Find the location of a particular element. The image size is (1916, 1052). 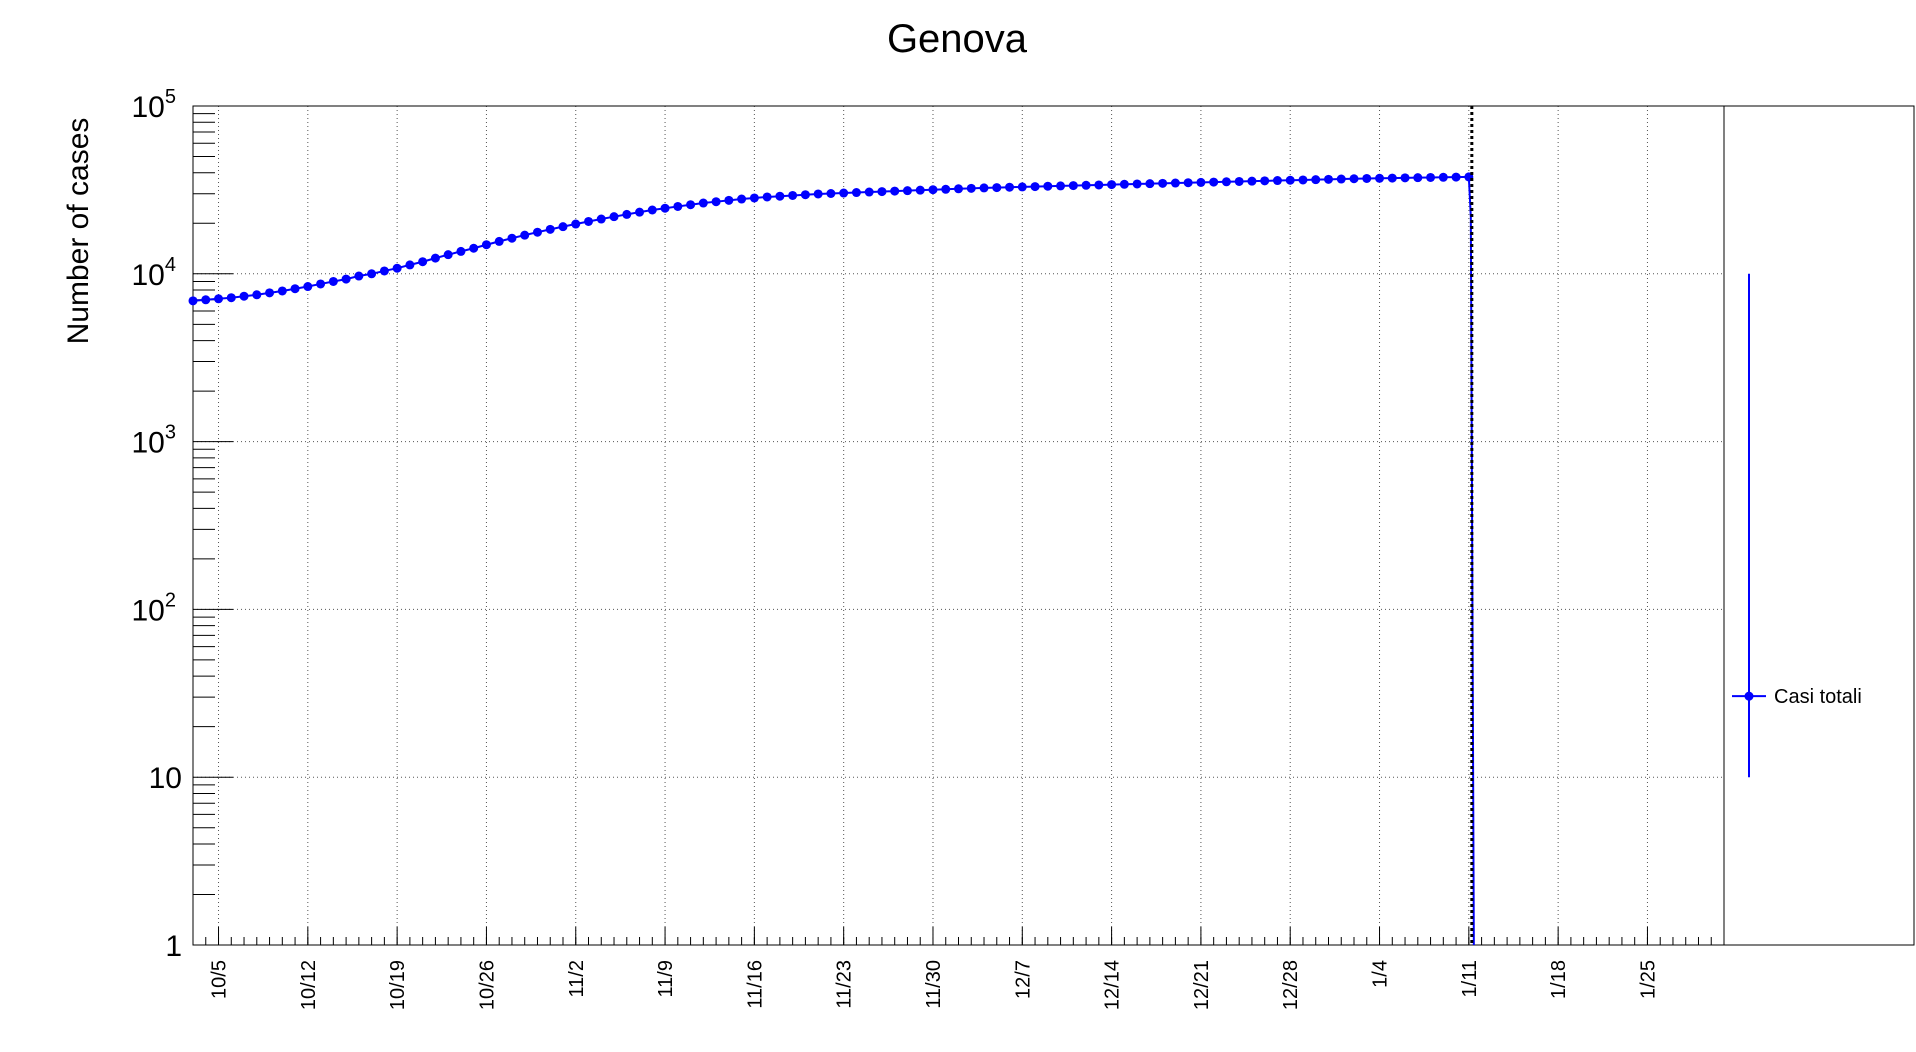

x-tick-label: 11/16 is located at coordinates (755, 984).